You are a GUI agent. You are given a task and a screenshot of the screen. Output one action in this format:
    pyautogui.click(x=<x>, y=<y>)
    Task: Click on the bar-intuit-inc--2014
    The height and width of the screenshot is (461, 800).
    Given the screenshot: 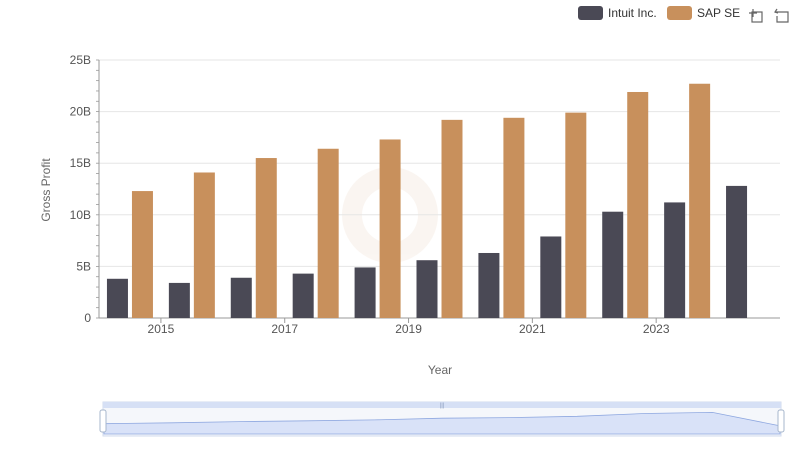 What is the action you would take?
    pyautogui.click(x=117, y=298)
    